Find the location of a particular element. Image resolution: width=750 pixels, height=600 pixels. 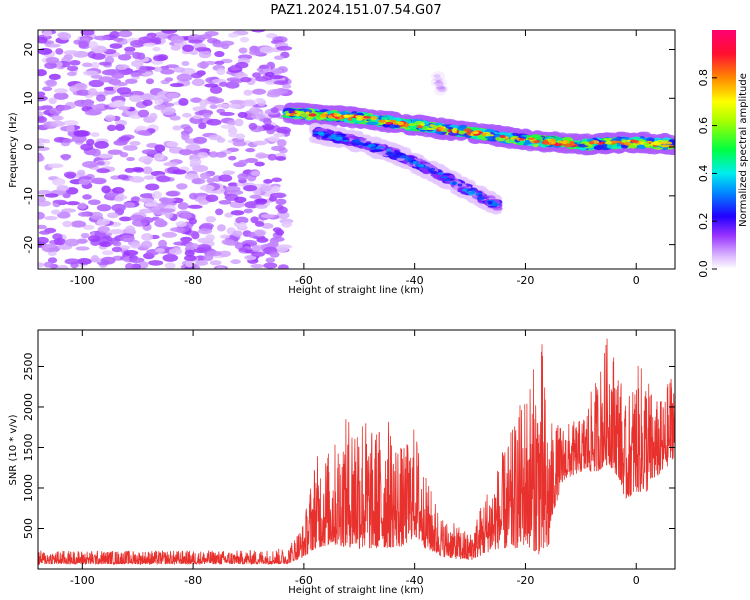

y-tick-label: -20 is located at coordinates (28, 245).